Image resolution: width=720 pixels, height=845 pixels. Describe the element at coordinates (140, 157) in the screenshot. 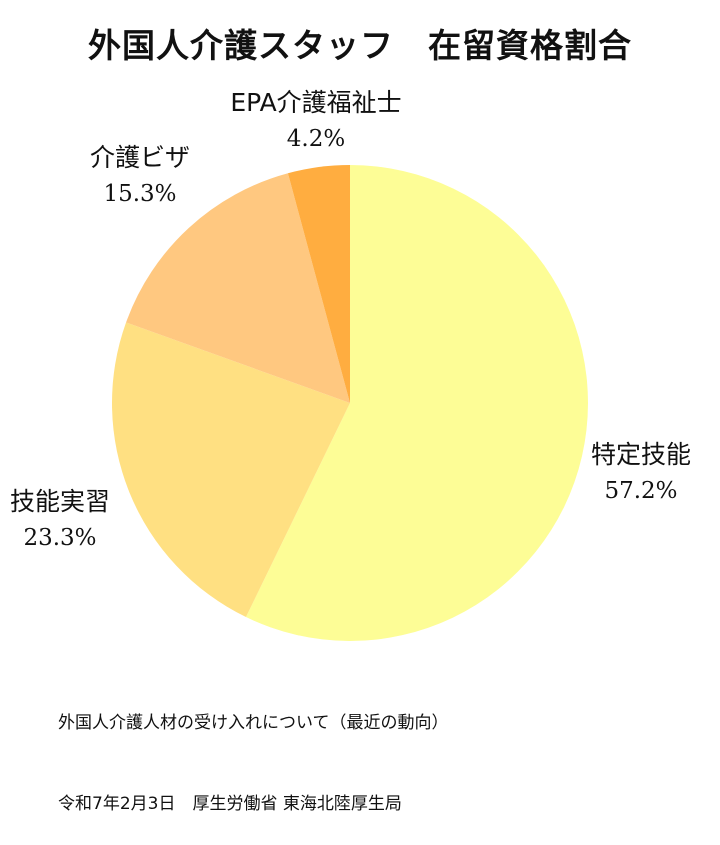

I see `slice-label-2: 介護ビザ` at that location.